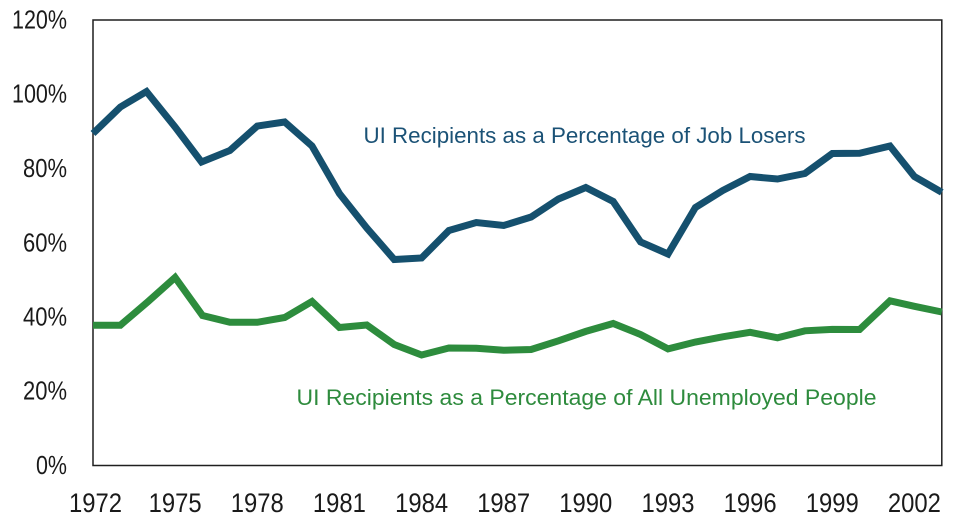 The width and height of the screenshot is (960, 526). Describe the element at coordinates (257, 503) in the screenshot. I see `svg-text: 1978` at that location.